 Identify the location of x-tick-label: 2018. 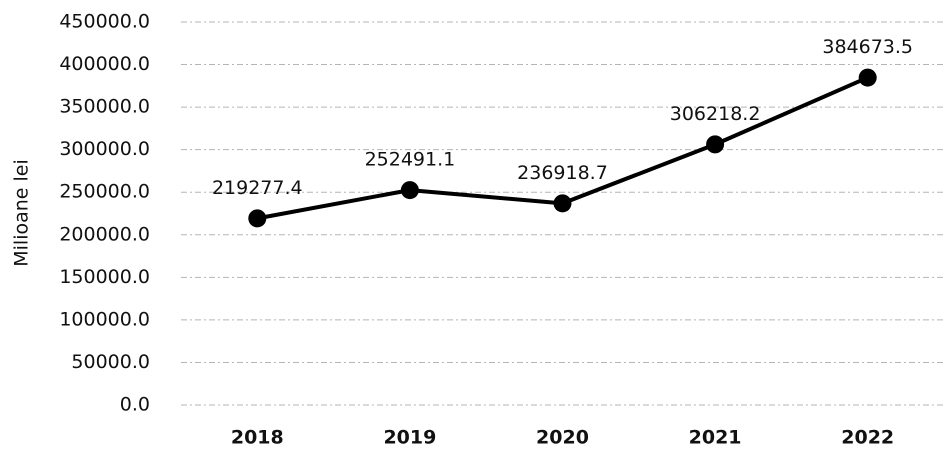
(257, 438).